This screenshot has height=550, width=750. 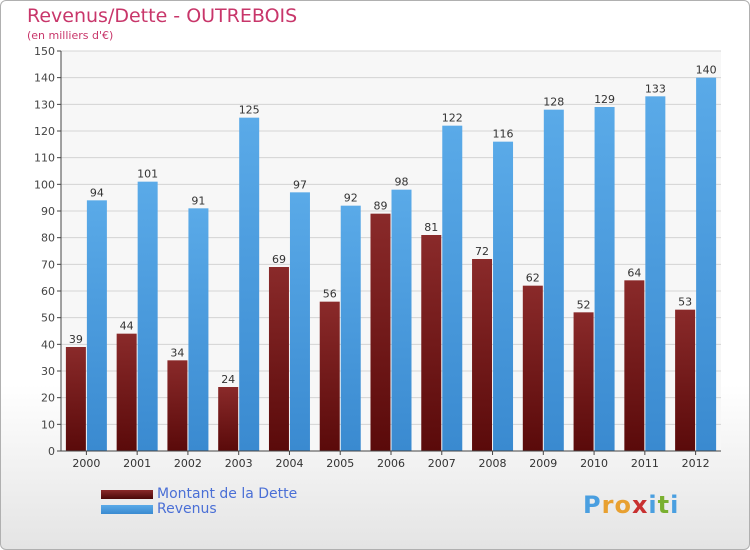 I want to click on data-label: 72, so click(x=482, y=251).